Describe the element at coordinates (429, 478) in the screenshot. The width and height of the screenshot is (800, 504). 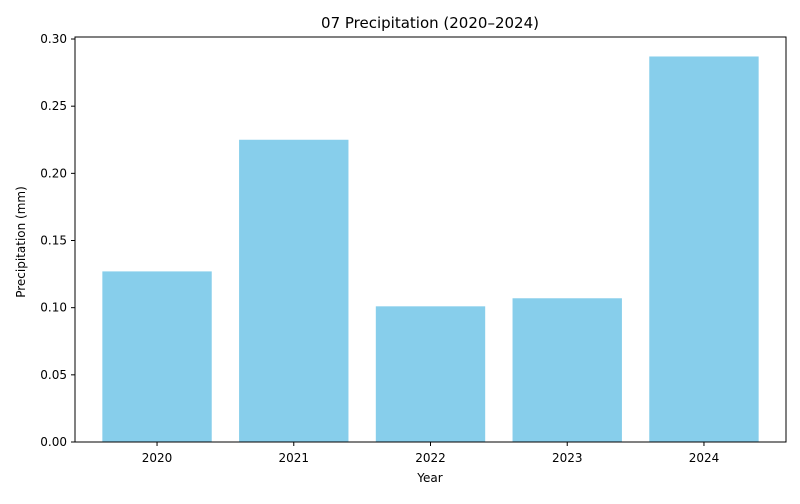
I see `x-axis-label: Year` at that location.